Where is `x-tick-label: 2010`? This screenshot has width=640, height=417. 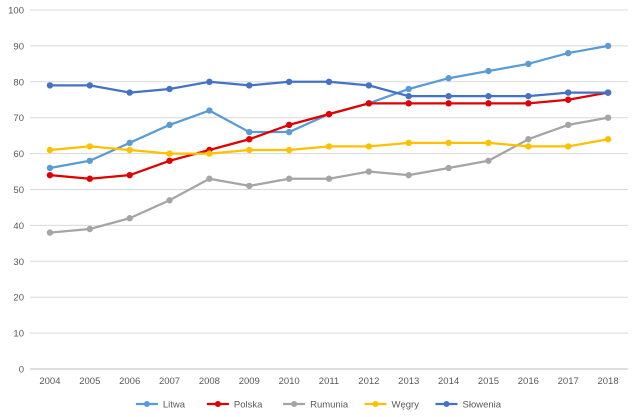 x-tick-label: 2010 is located at coordinates (289, 381).